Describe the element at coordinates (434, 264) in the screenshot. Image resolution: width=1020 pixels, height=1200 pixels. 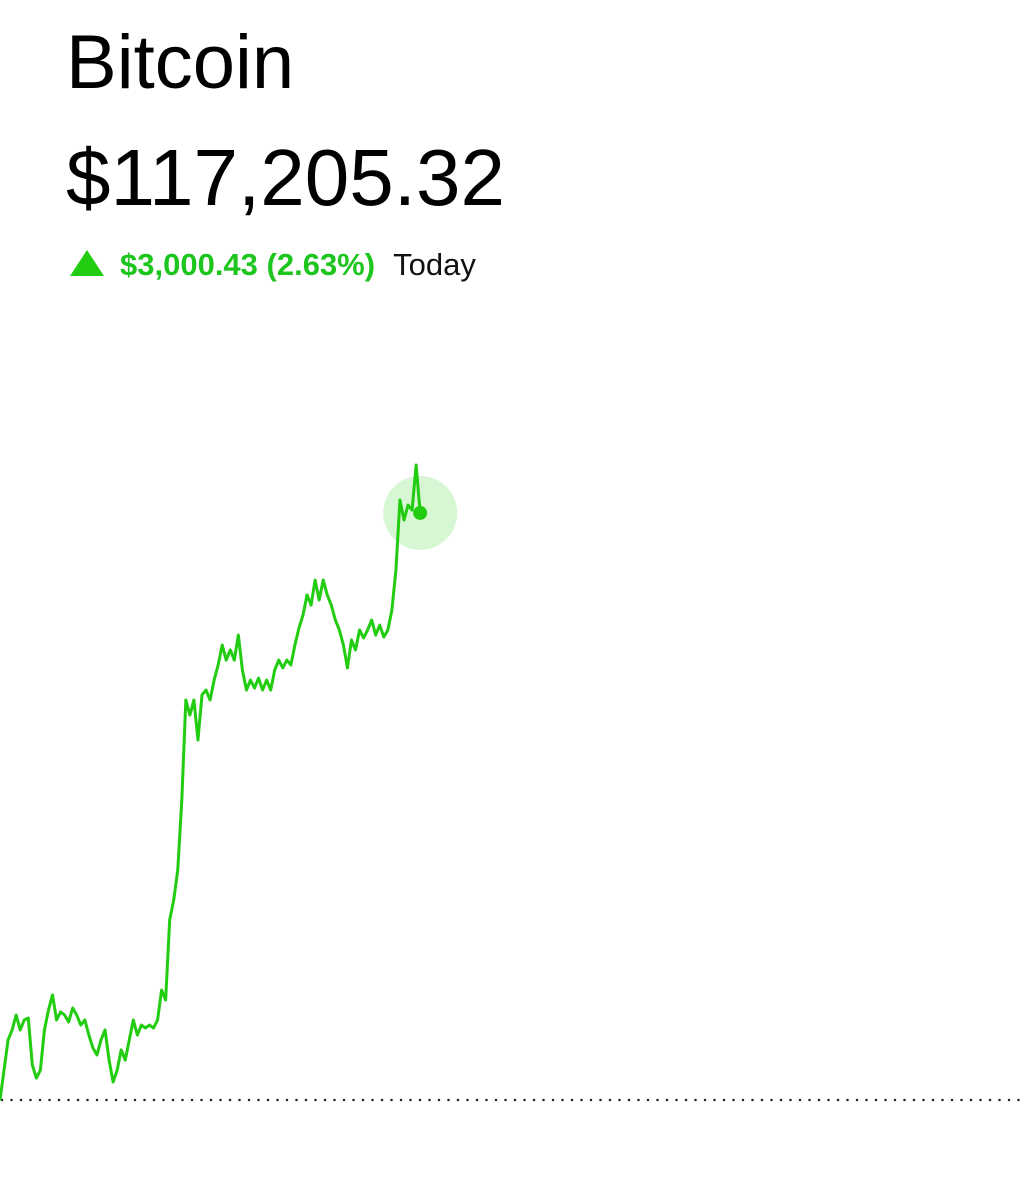
I see `change-period: Today` at that location.